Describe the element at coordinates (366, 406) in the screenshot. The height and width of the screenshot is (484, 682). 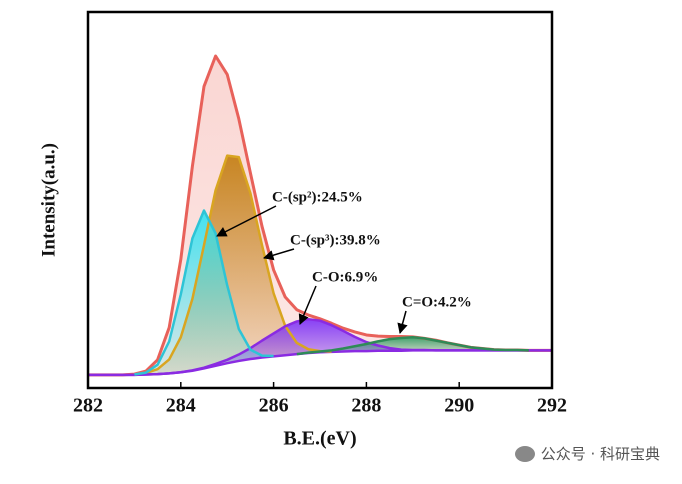
I see `x-tick-label: 288` at that location.